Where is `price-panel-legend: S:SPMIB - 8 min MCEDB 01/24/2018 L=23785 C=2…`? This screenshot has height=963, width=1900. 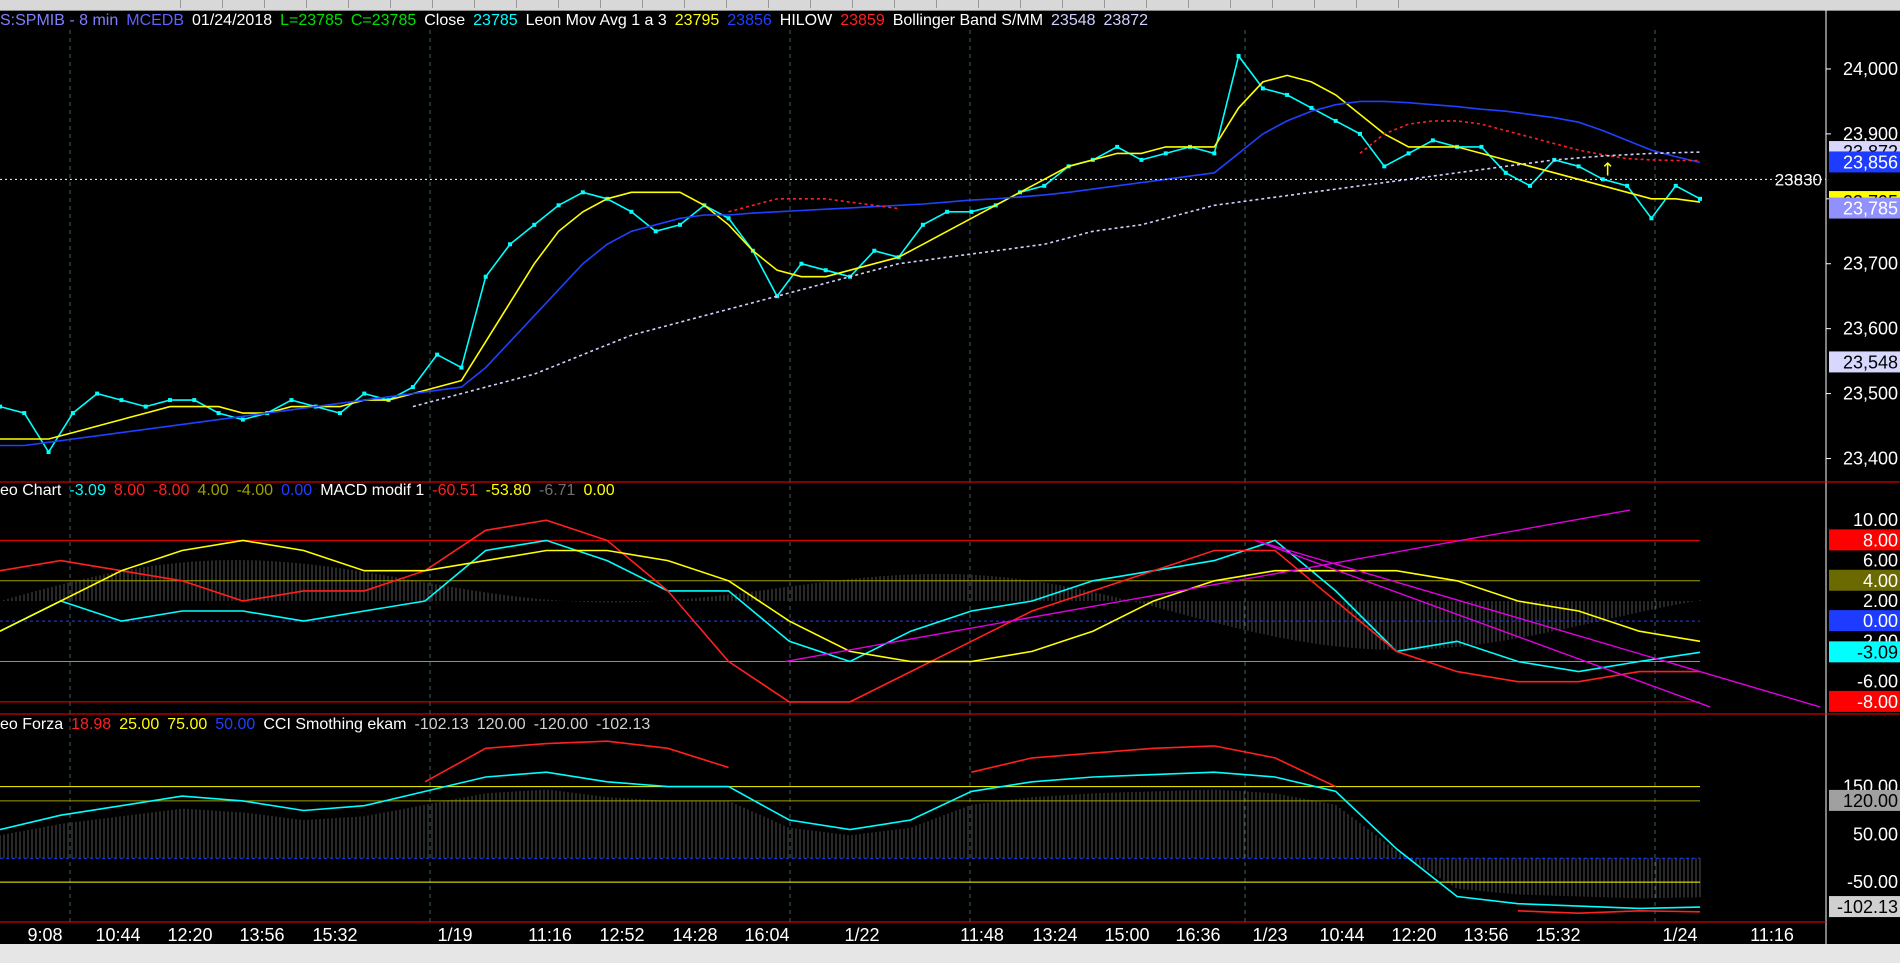
price-panel-legend: S:SPMIB - 8 min MCEDB 01/24/2018 L=23785 C=2… is located at coordinates (578, 21).